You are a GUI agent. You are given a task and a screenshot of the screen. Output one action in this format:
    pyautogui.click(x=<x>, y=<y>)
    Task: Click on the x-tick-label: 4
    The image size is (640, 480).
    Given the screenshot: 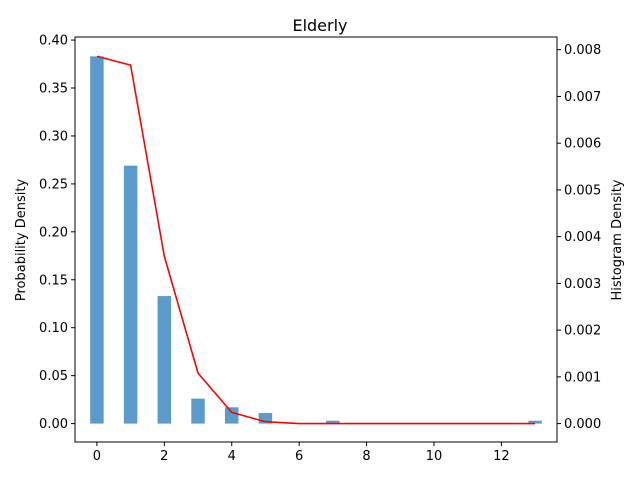 What is the action you would take?
    pyautogui.click(x=232, y=456)
    